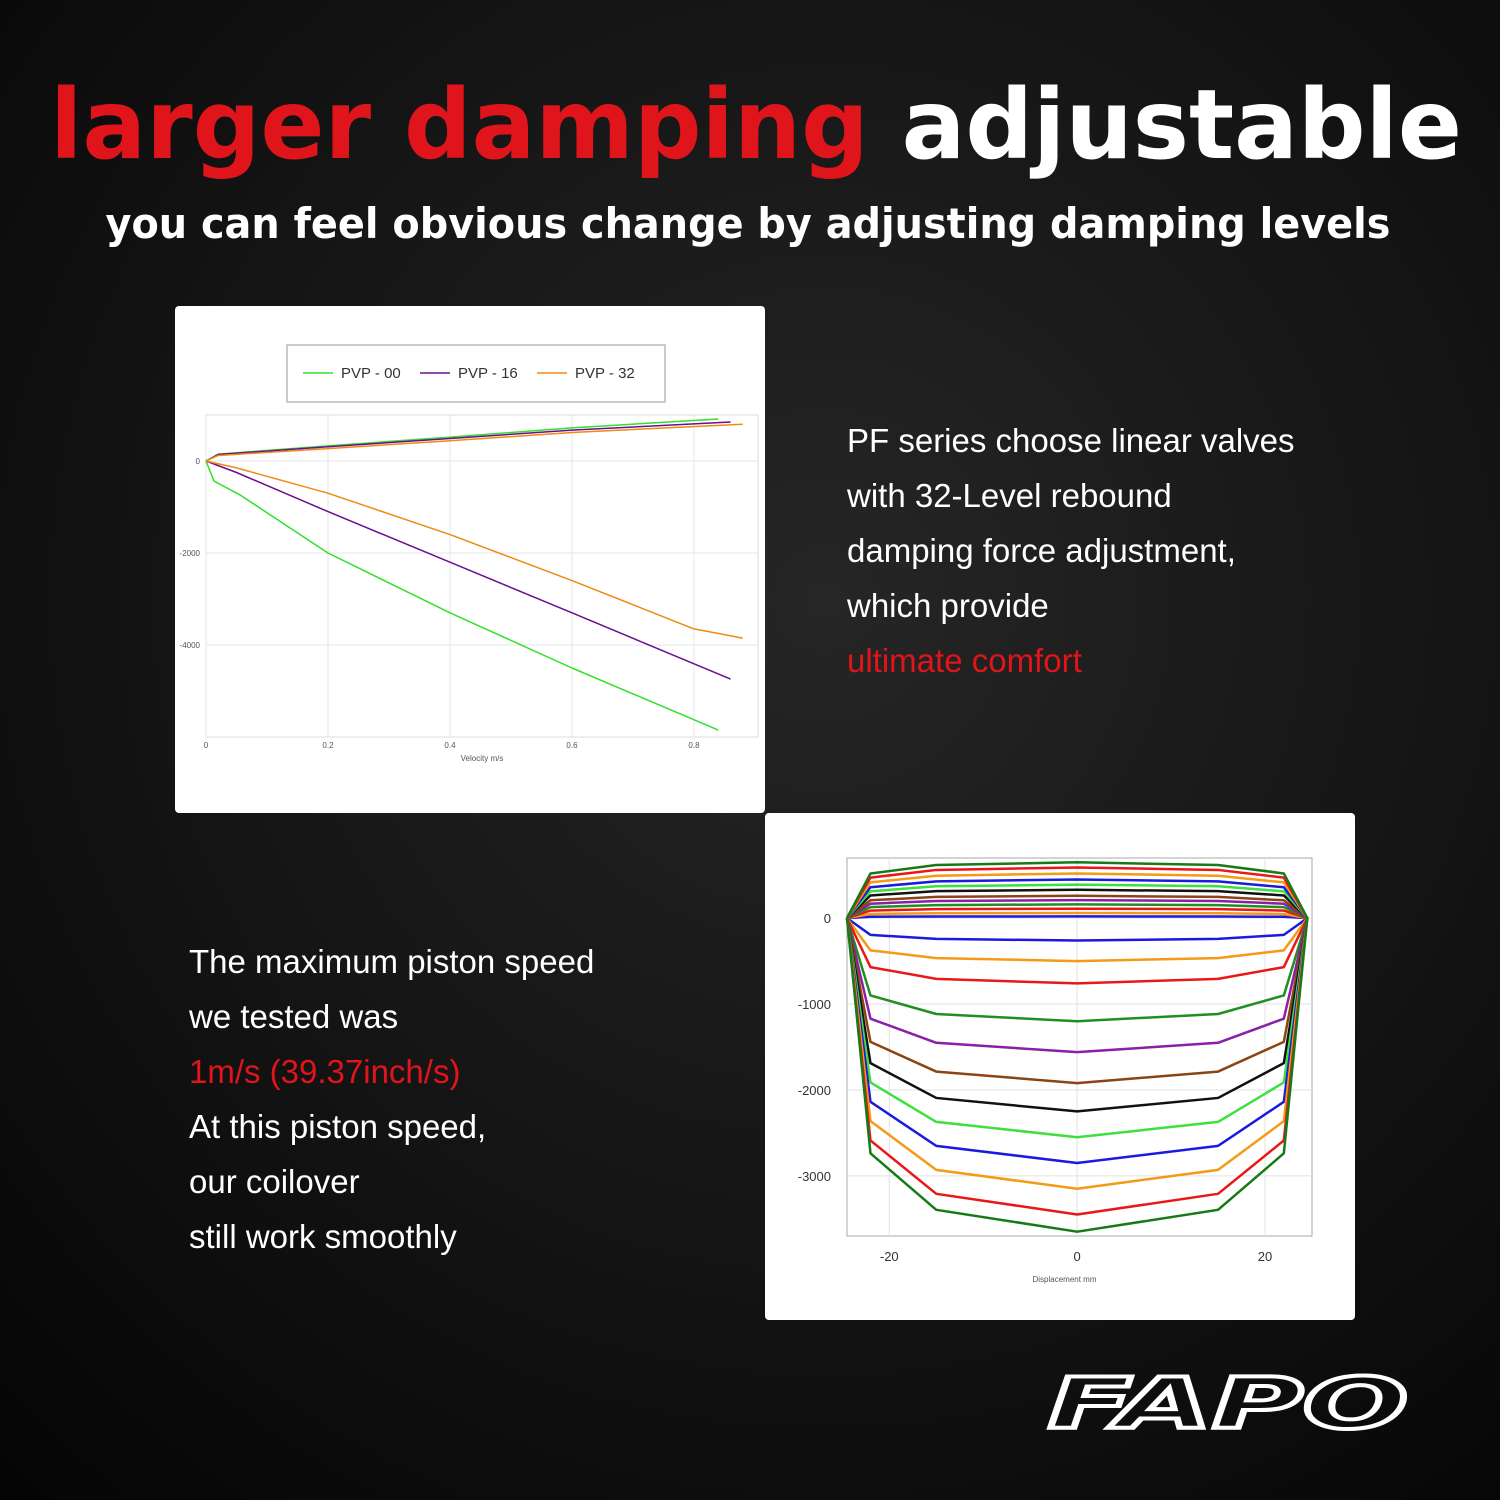  Describe the element at coordinates (482, 758) in the screenshot. I see `x-axis-label: Velocity m/s` at that location.